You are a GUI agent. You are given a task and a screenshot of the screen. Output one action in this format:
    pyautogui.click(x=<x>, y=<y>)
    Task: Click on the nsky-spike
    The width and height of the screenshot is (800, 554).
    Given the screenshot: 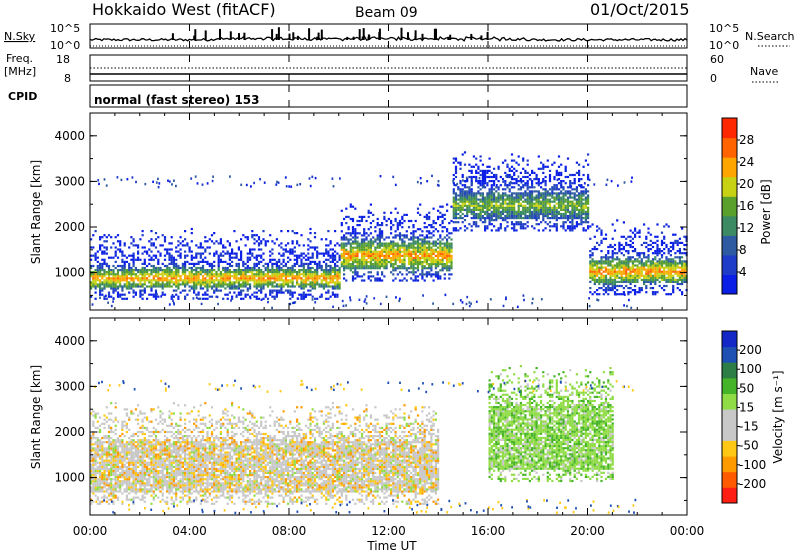 What is the action you would take?
    pyautogui.click(x=415, y=35)
    